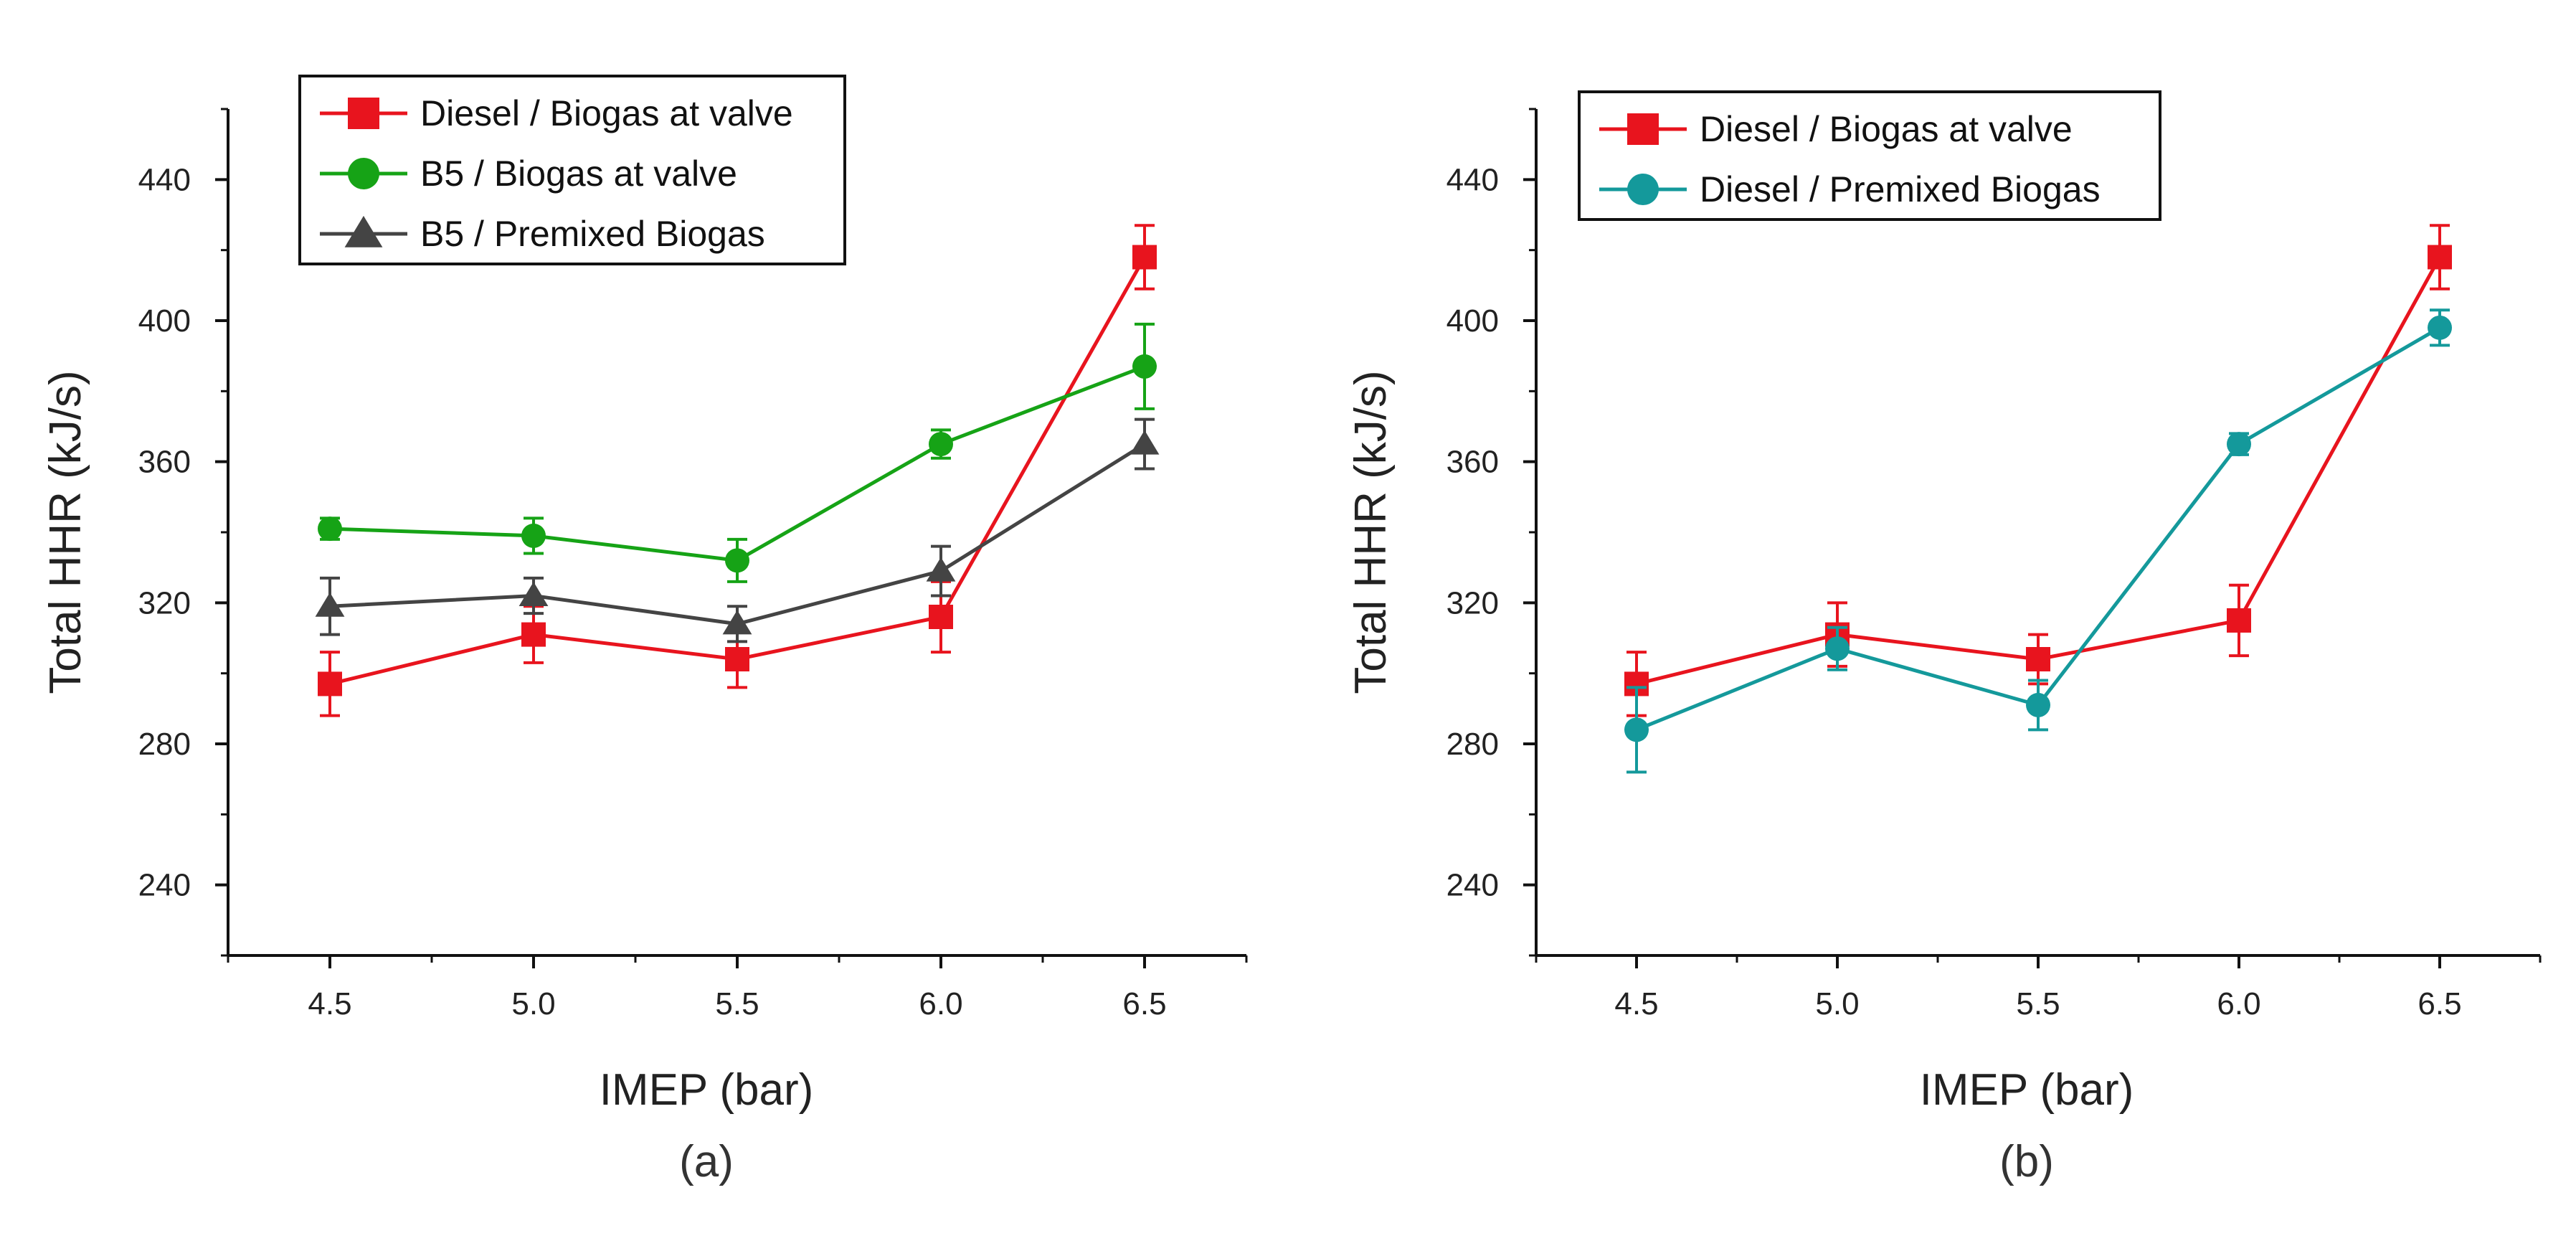  What do you see at coordinates (706, 1161) in the screenshot?
I see `panel-label: (a)` at bounding box center [706, 1161].